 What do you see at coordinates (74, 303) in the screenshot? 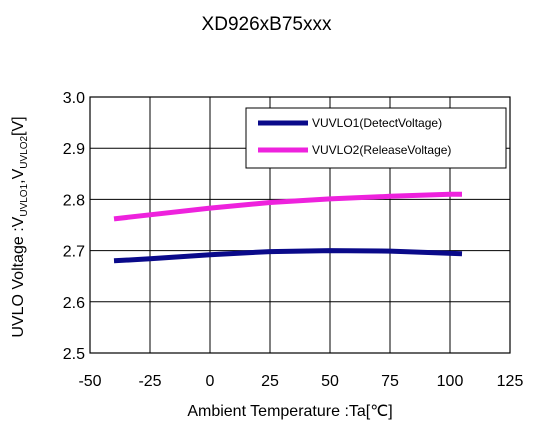
I see `y-tick-label: 2.6` at bounding box center [74, 303].